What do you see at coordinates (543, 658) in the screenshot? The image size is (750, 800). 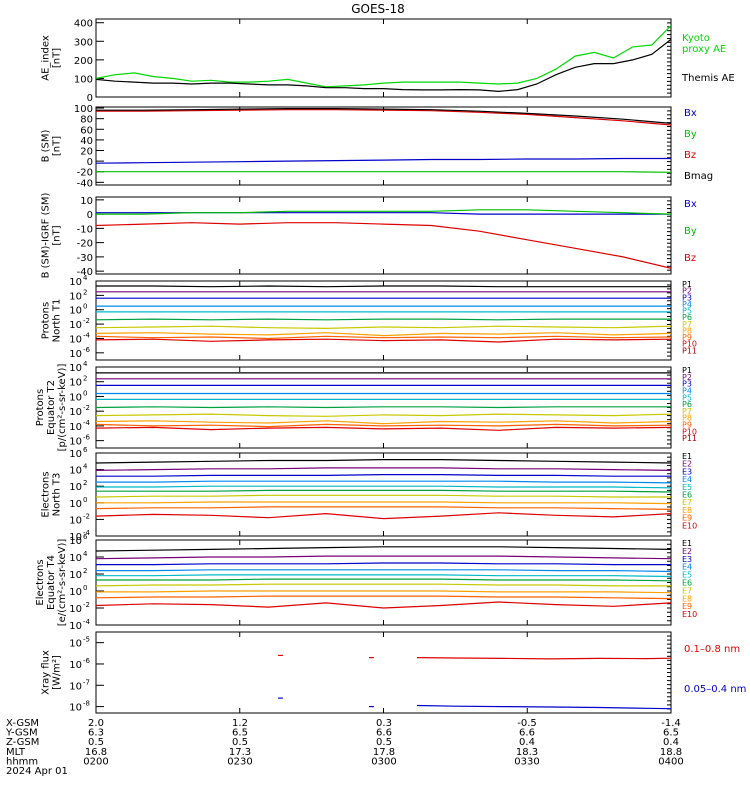 I see `series-line-0-1-0-8-nm` at bounding box center [543, 658].